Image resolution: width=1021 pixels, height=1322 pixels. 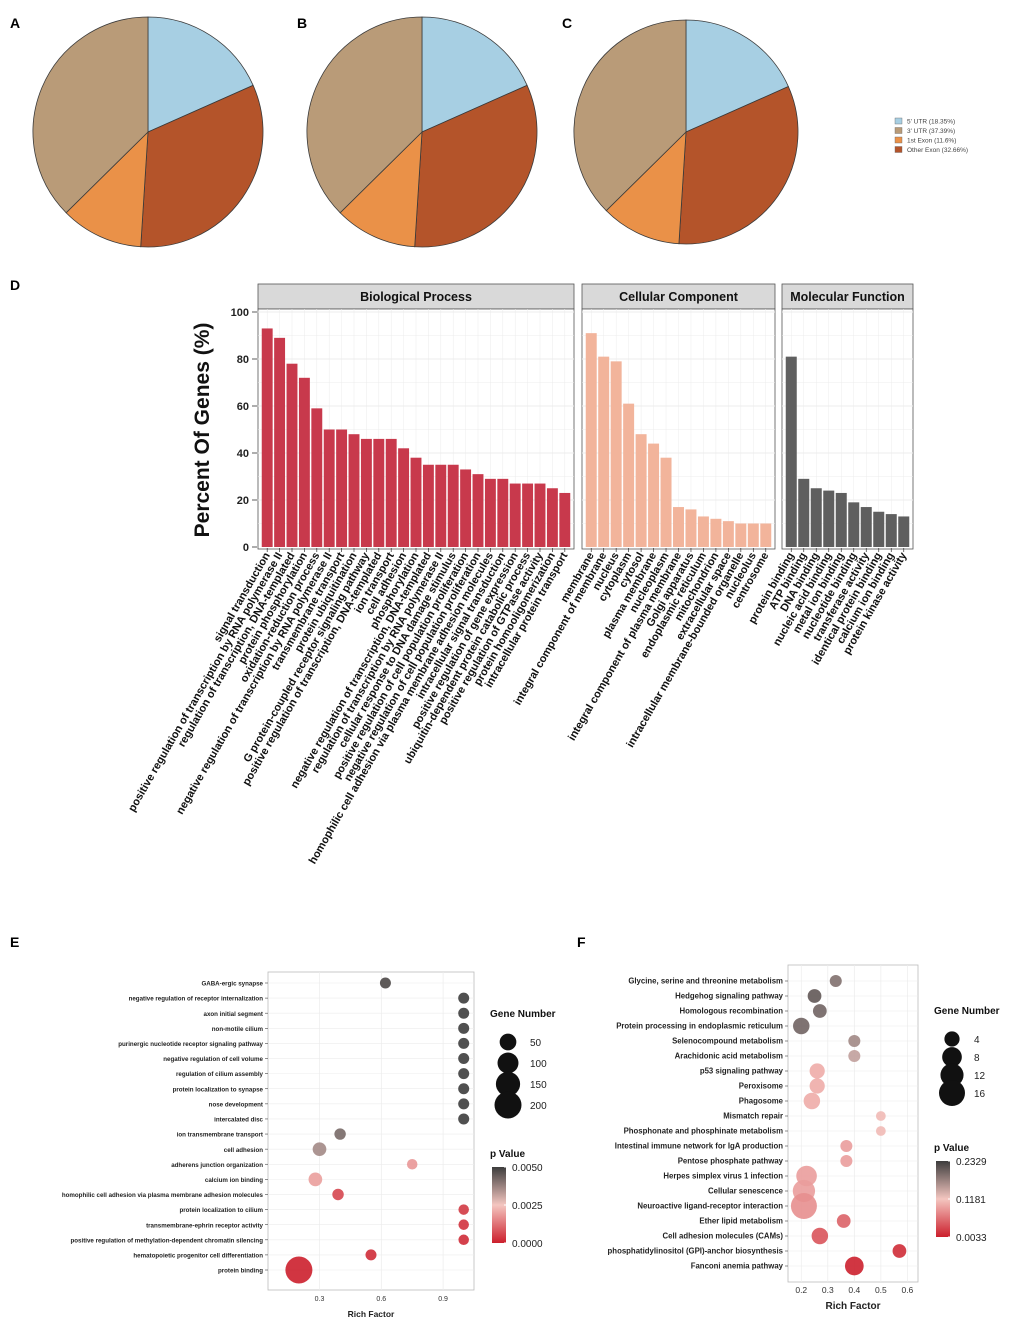 What do you see at coordinates (213, 1059) in the screenshot?
I see `y-tick-label: negative regulation of cell volume` at bounding box center [213, 1059].